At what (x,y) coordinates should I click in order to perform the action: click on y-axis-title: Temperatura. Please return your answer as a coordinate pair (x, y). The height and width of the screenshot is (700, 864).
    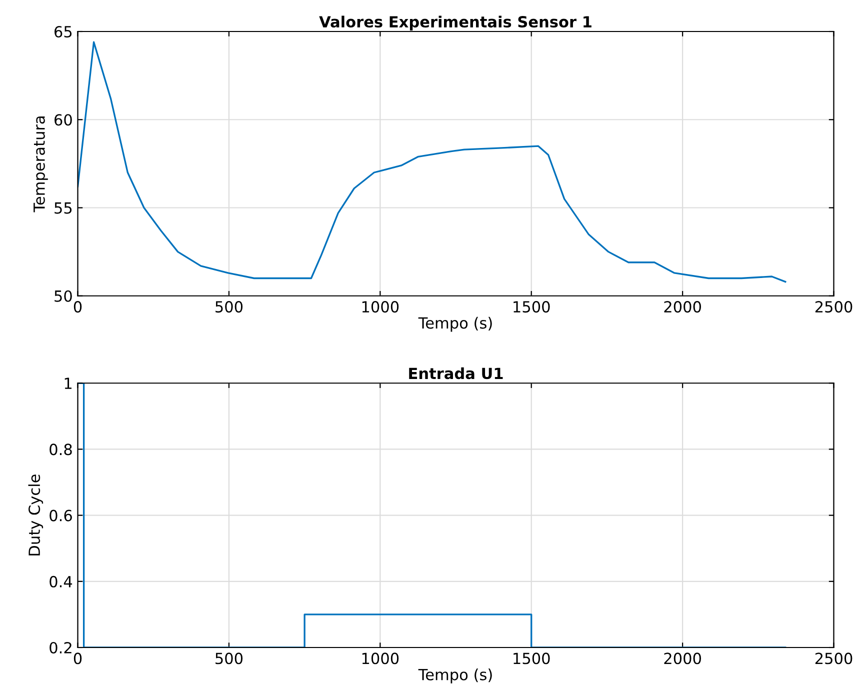
    Looking at the image, I should click on (41, 164).